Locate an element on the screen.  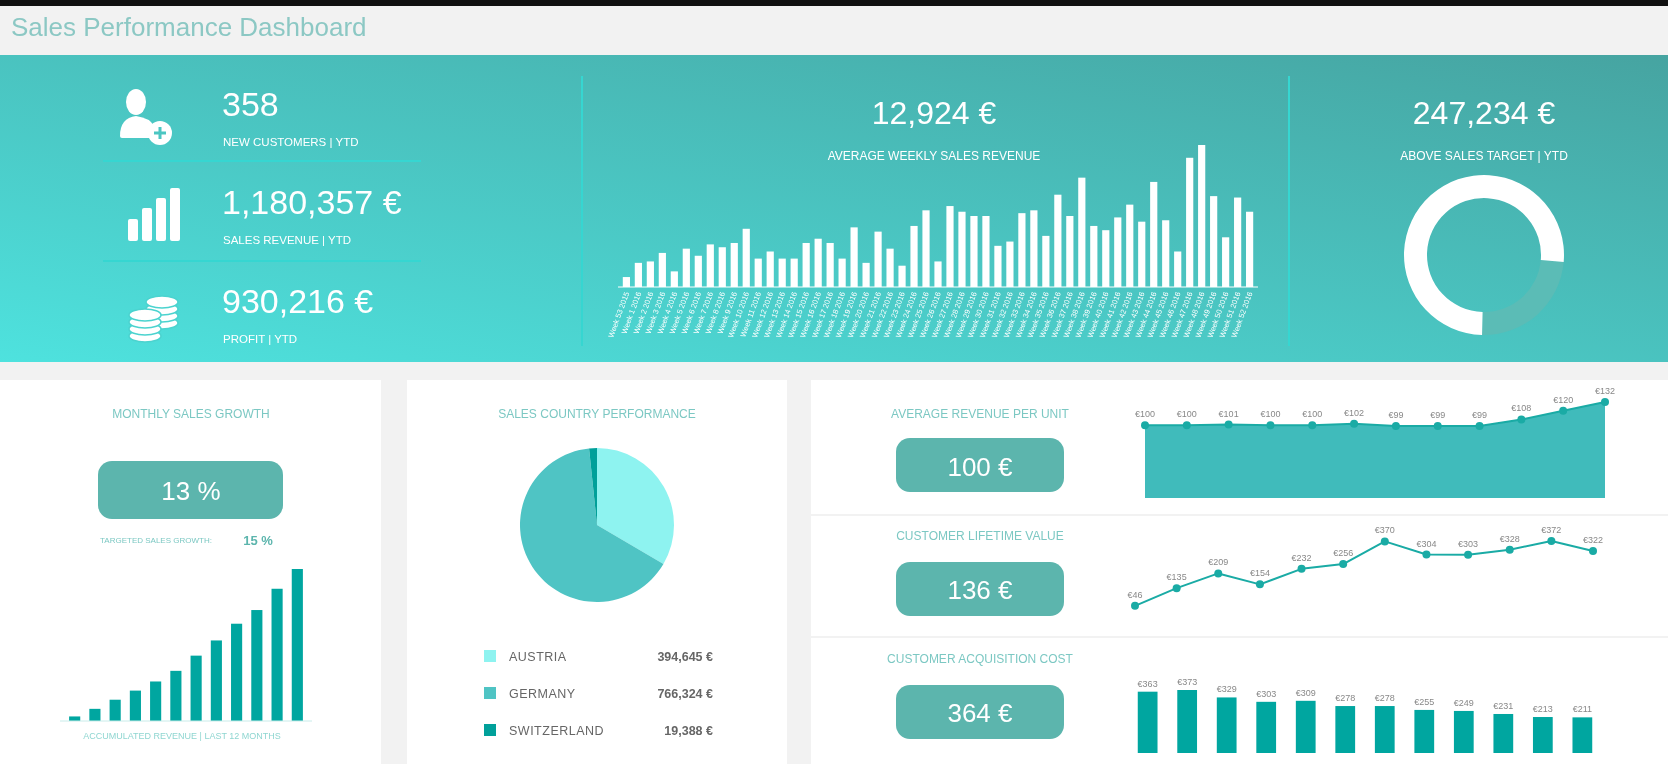
data-label: €46 is located at coordinates (1135, 594).